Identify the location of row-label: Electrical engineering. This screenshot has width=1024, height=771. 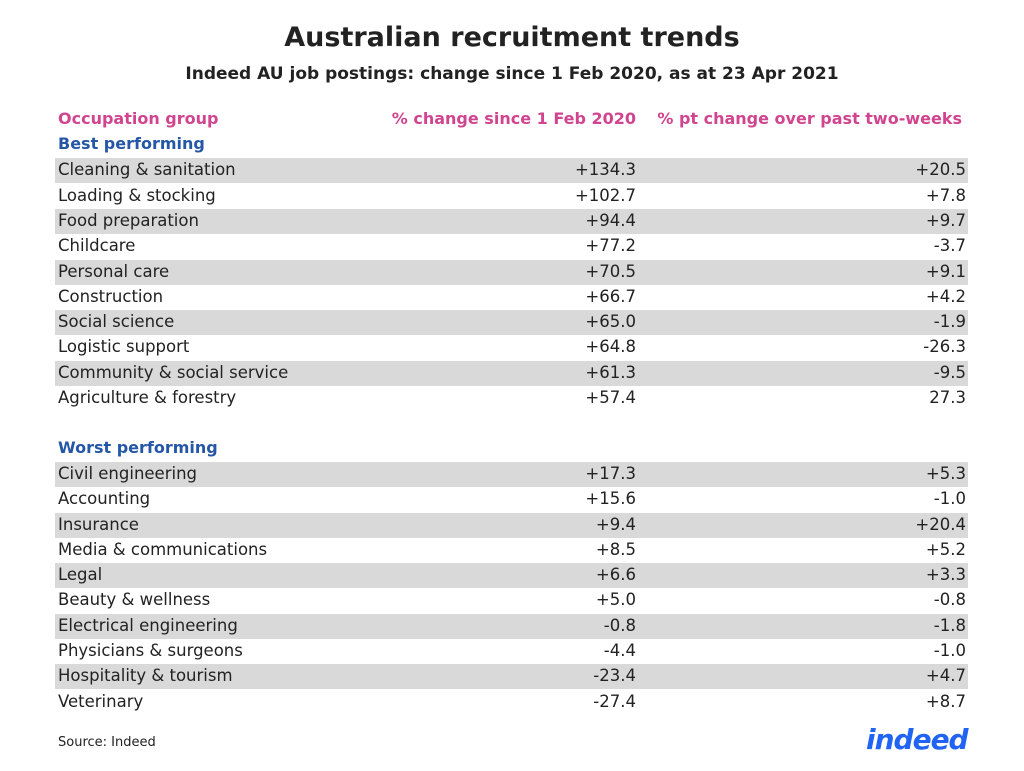
(148, 625).